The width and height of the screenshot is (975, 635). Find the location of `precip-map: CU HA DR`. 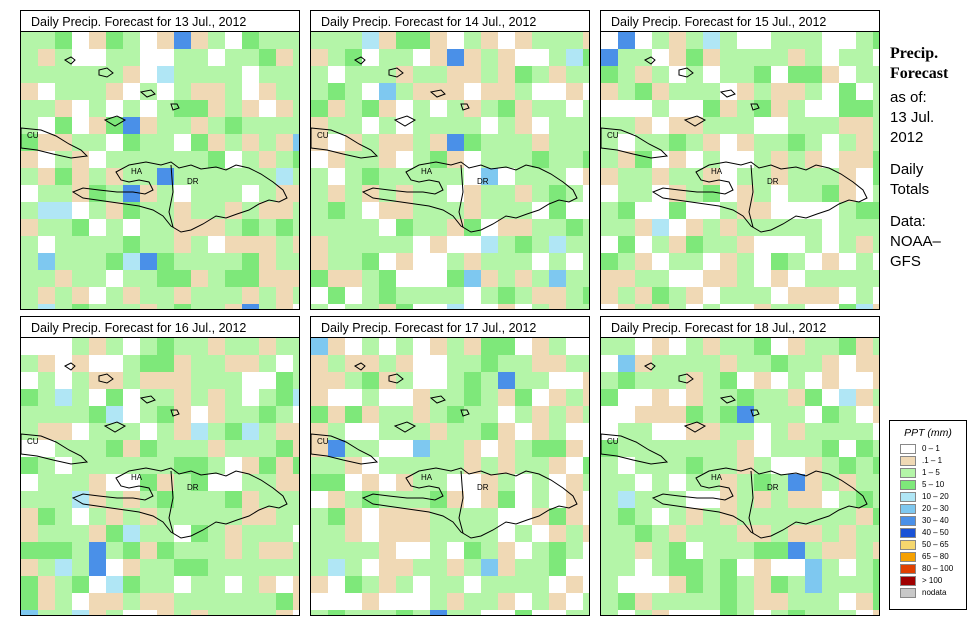

precip-map: CU HA DR is located at coordinates (160, 476).